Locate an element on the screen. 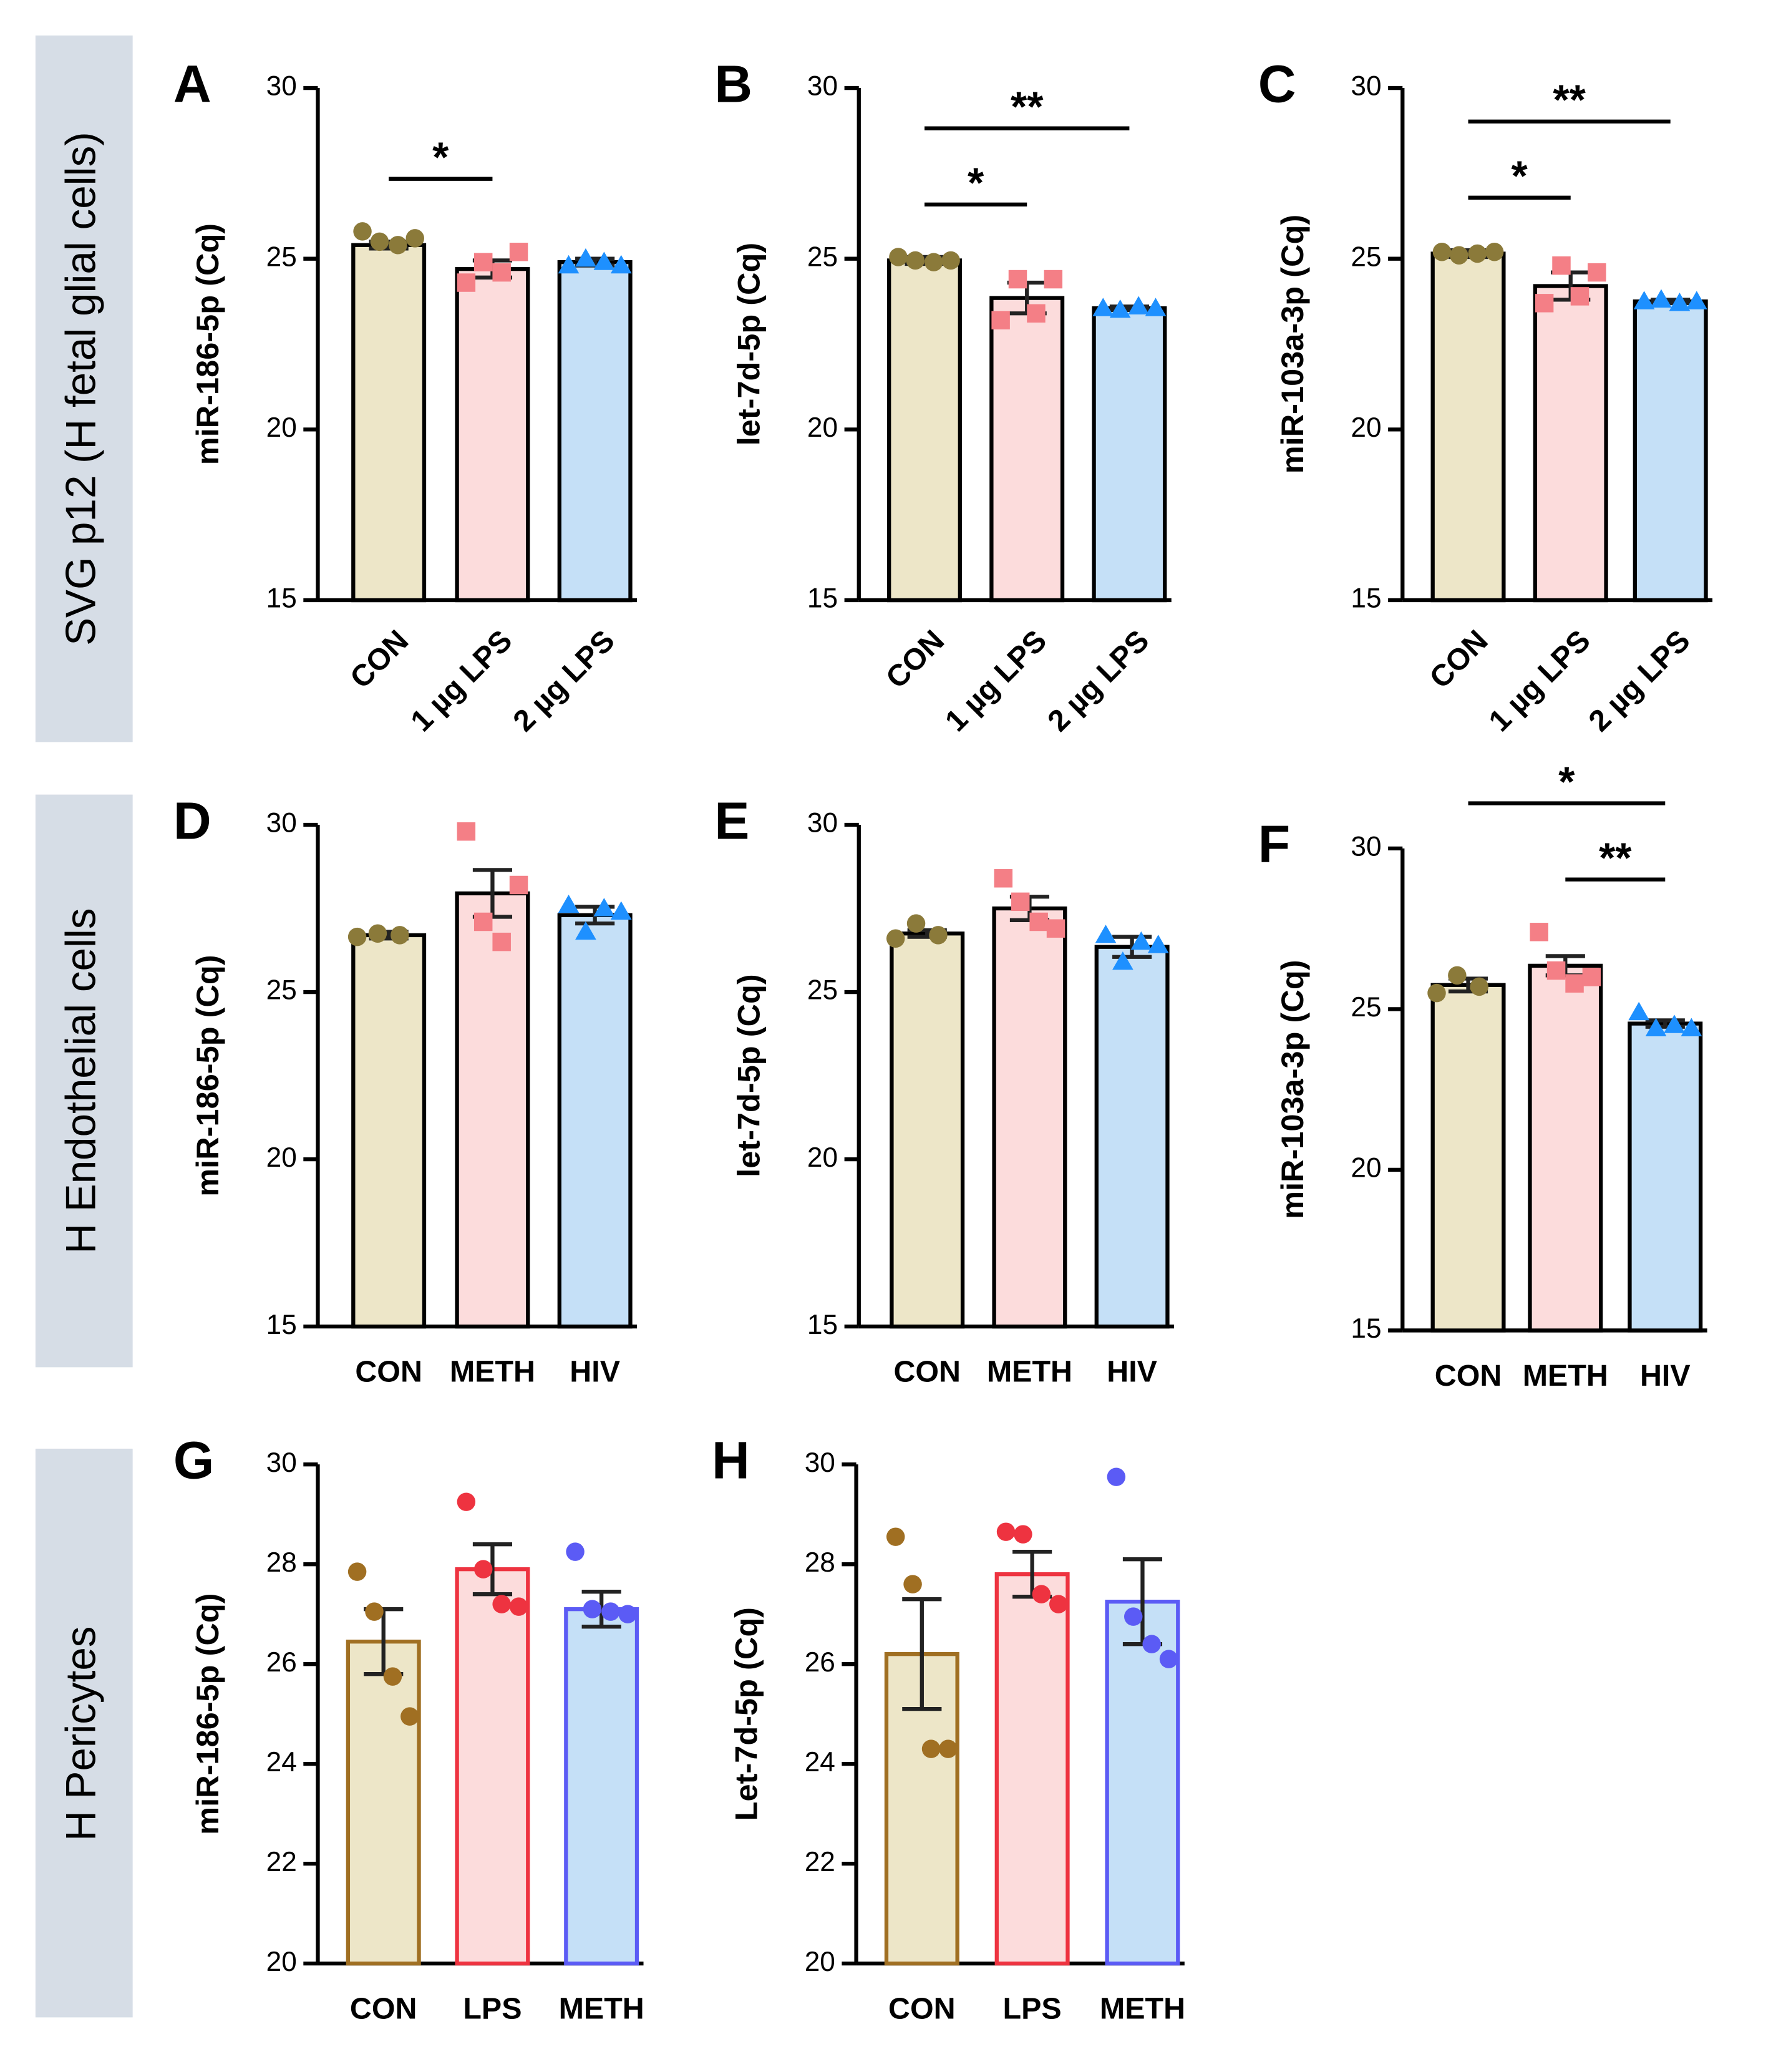 Image resolution: width=1786 pixels, height=2072 pixels. panel-label: H is located at coordinates (731, 1460).